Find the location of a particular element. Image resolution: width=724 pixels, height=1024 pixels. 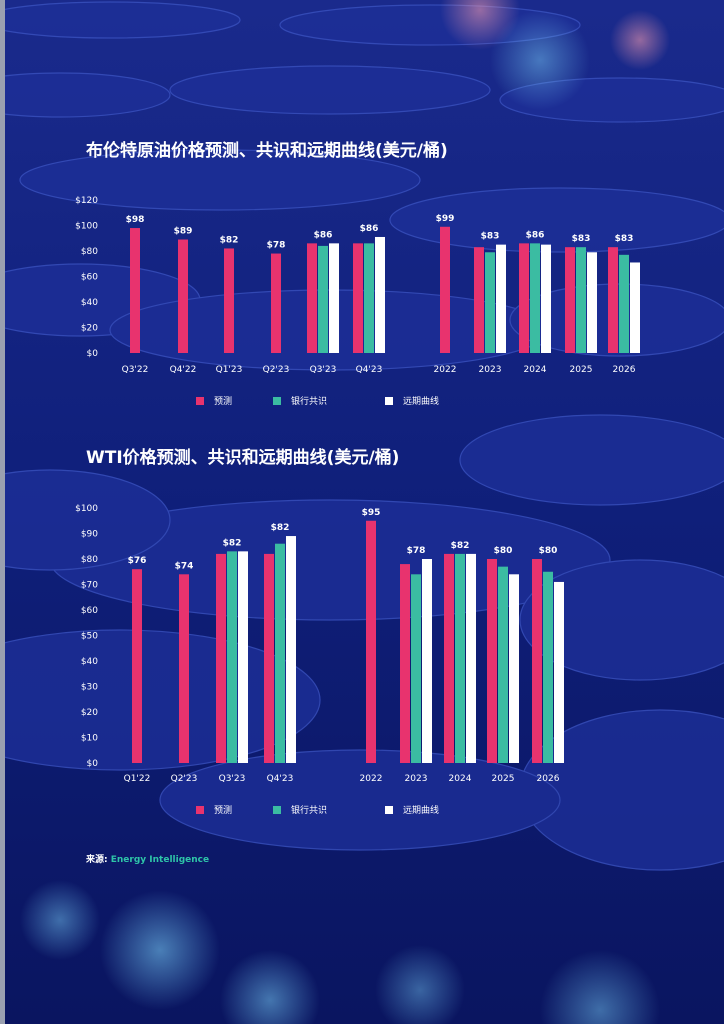

data-label: $78 is located at coordinates (276, 246).